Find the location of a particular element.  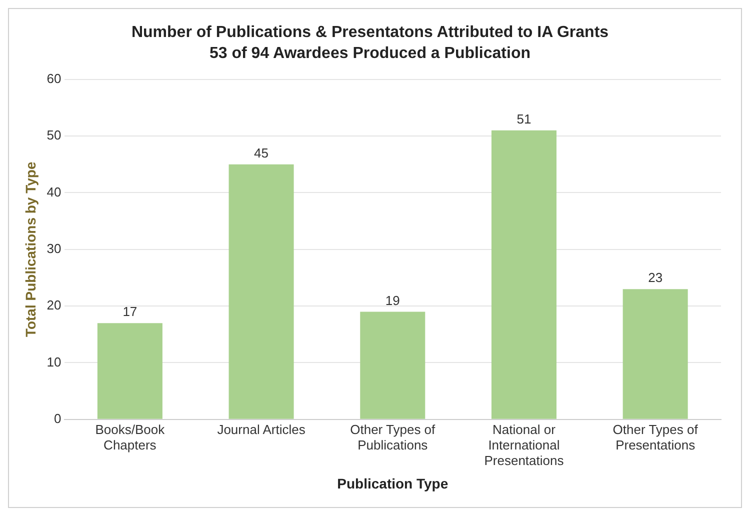

x-tick-label: Other Types of Presentations is located at coordinates (655, 437).